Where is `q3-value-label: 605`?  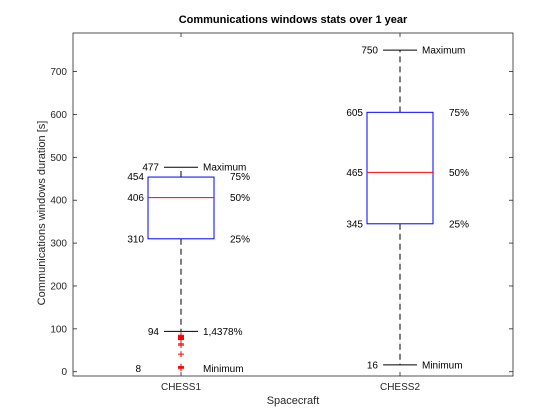
q3-value-label: 605 is located at coordinates (354, 113).